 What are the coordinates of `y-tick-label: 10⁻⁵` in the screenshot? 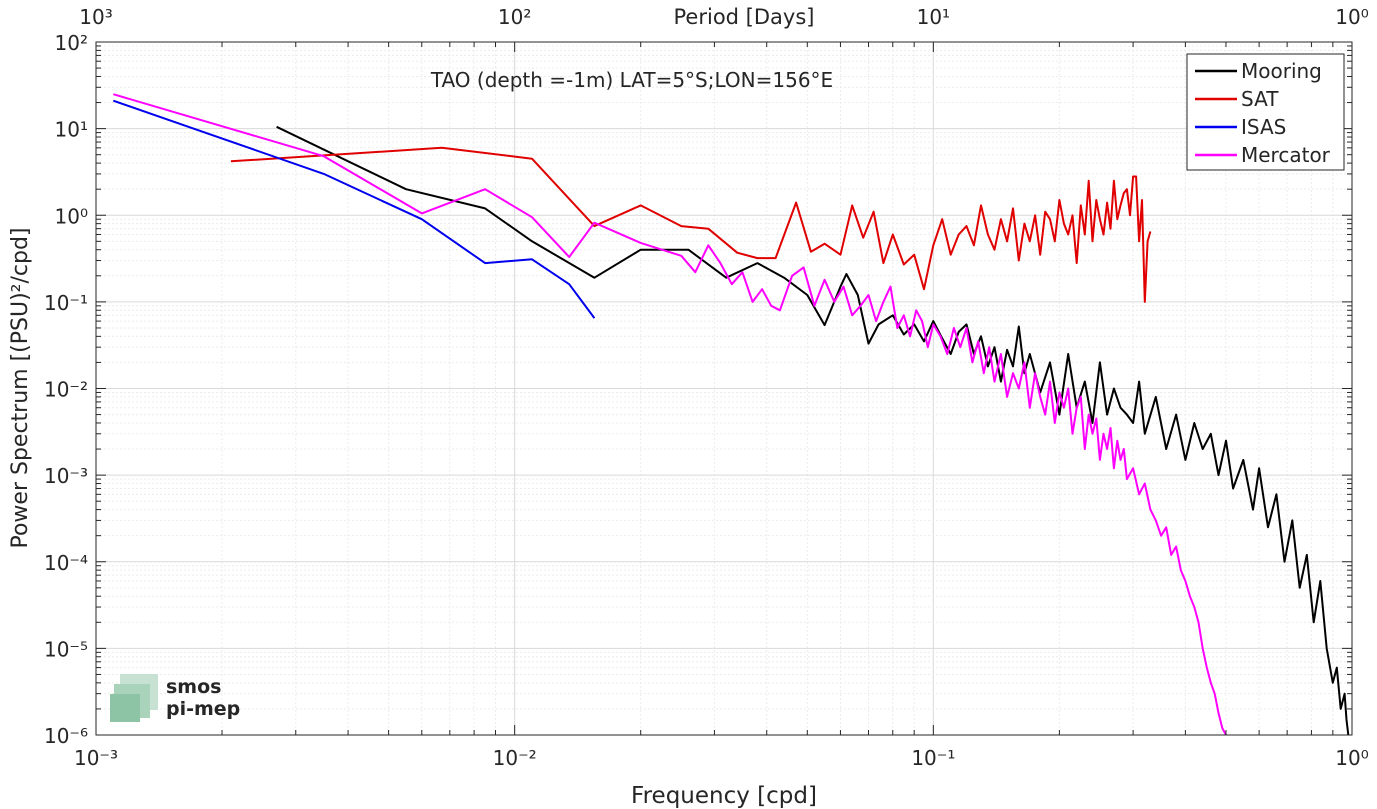 It's located at (66, 649).